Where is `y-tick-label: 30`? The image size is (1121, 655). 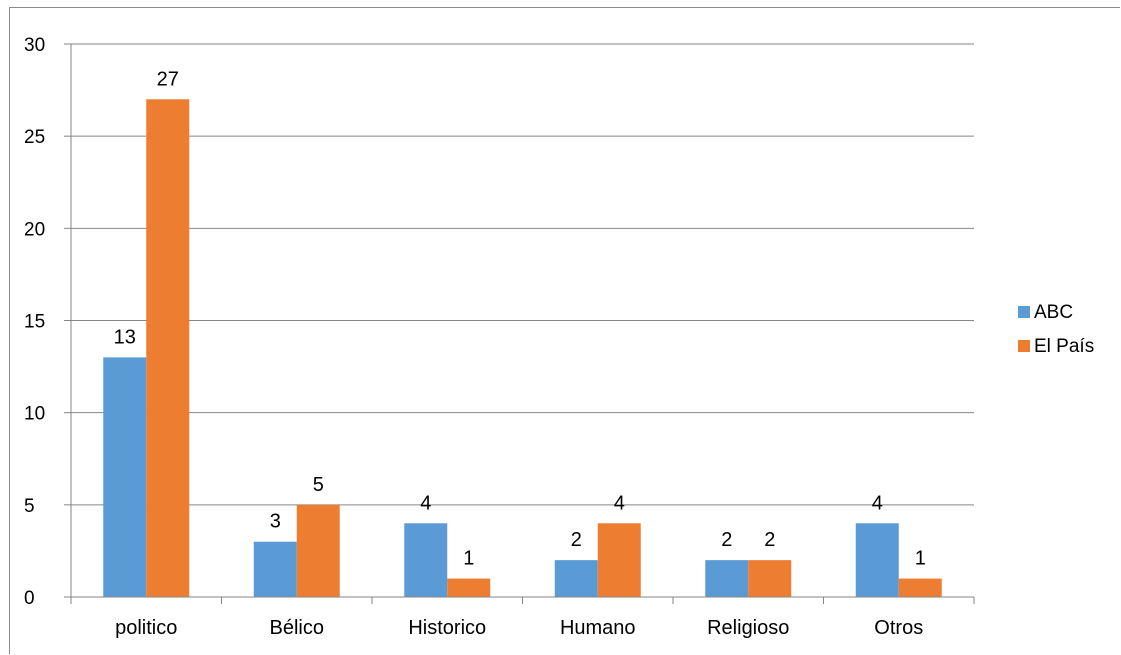
y-tick-label: 30 is located at coordinates (34, 45).